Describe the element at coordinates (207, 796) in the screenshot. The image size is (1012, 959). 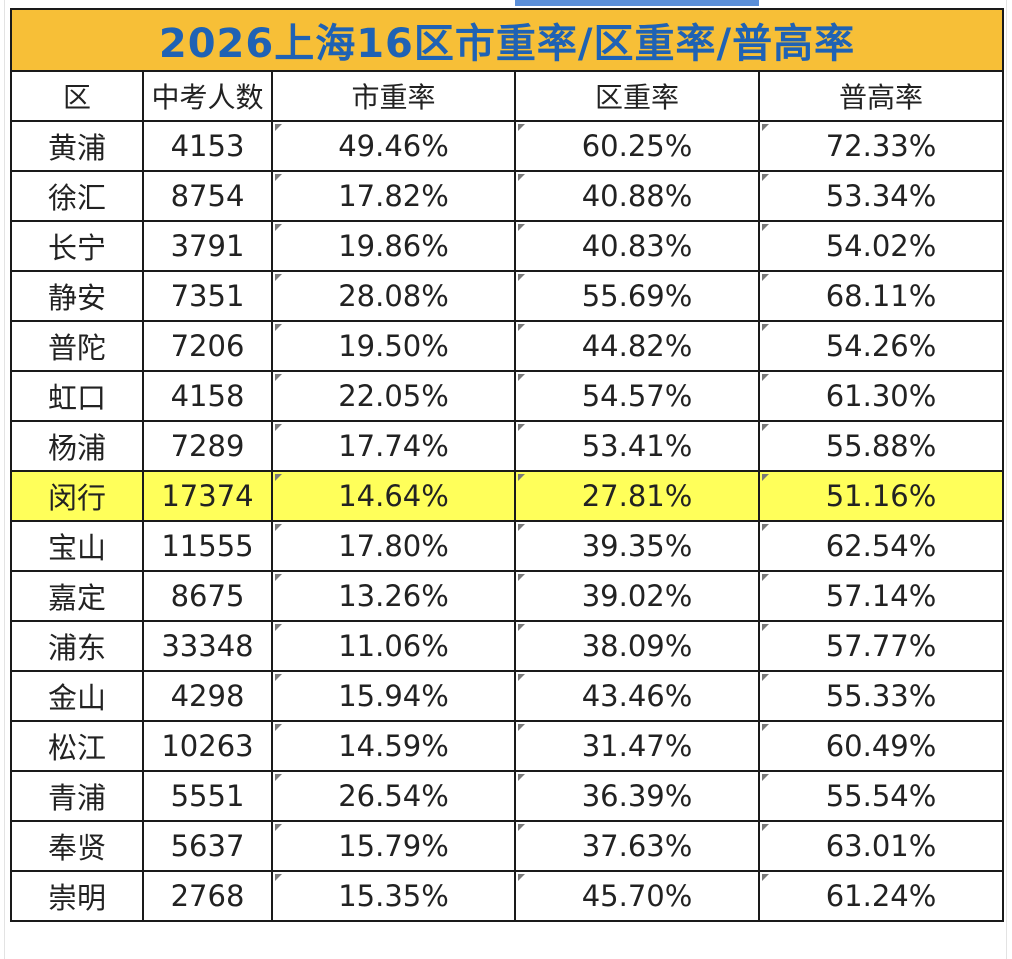
I see `cell-students: 5551` at that location.